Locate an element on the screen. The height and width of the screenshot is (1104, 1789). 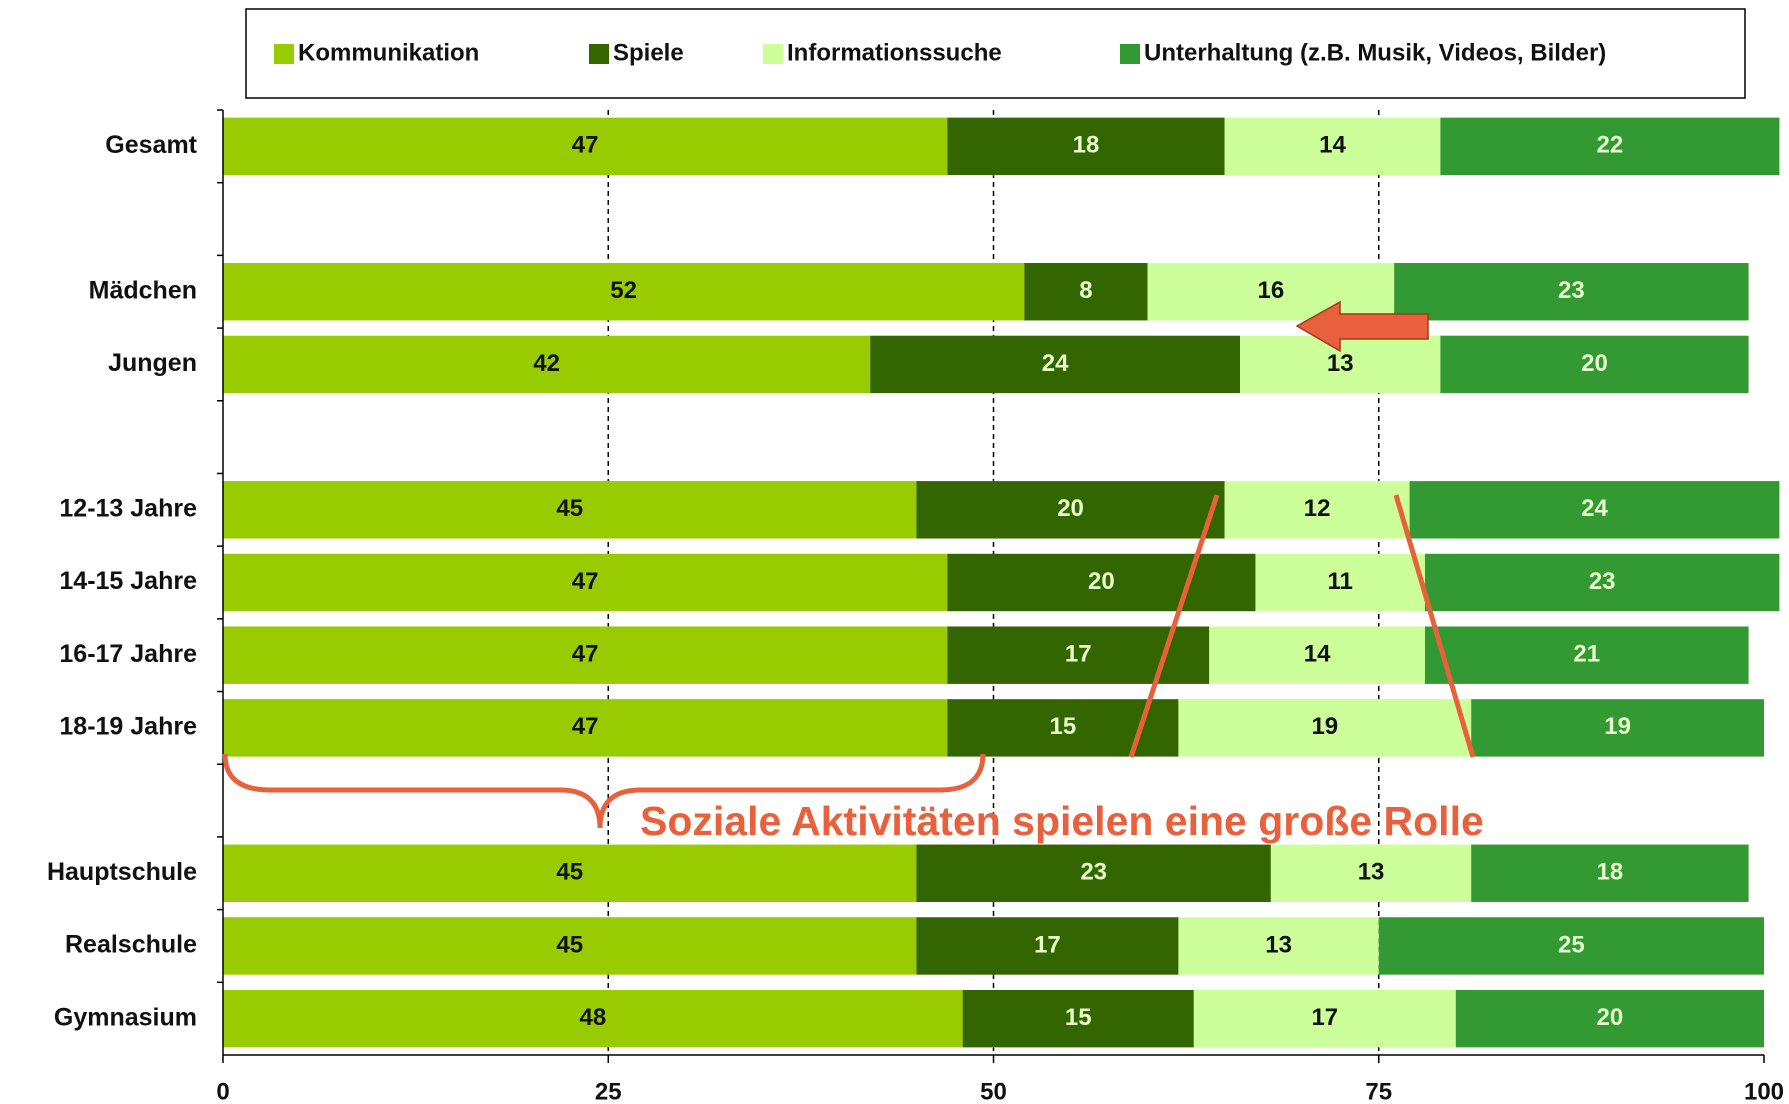
value-label: 48 is located at coordinates (592, 1017).